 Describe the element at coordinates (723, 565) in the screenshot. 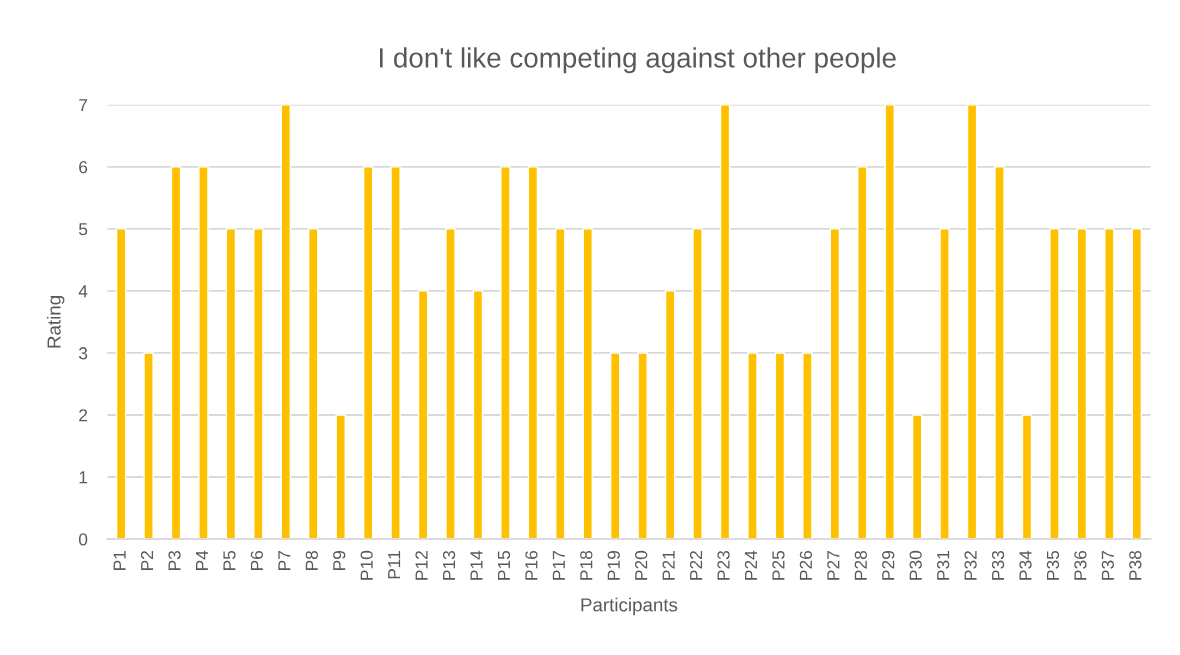

I see `x-tick-label: P23` at that location.